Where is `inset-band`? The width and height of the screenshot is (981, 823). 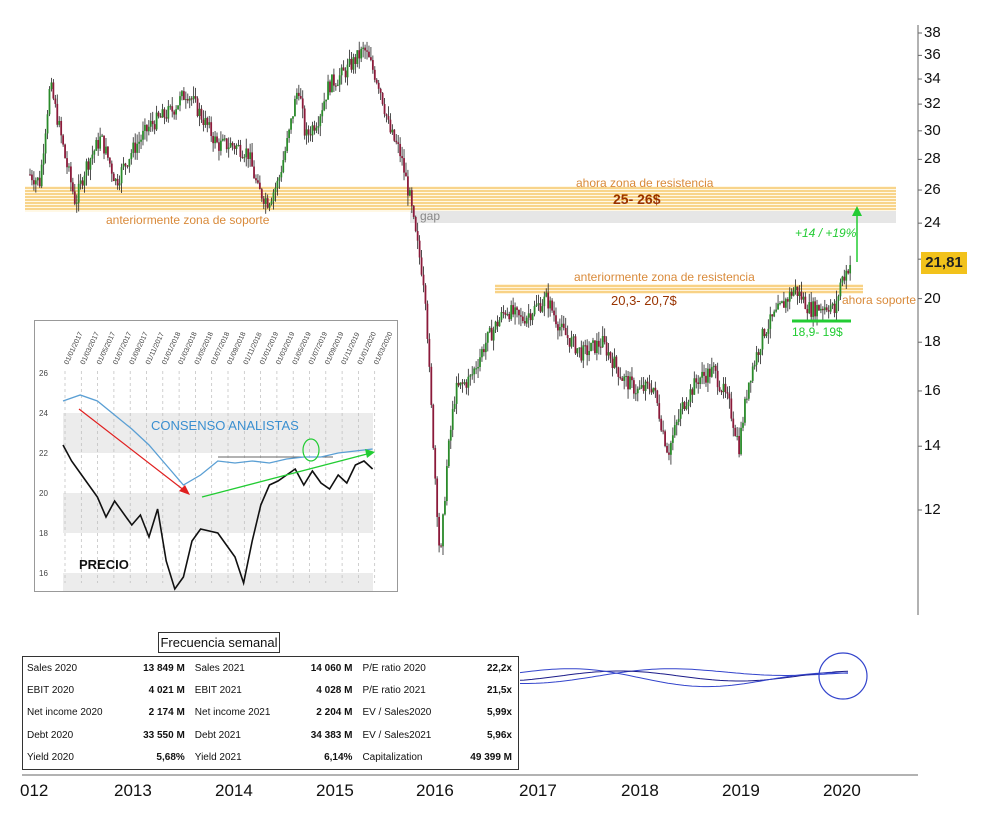 inset-band is located at coordinates (218, 593).